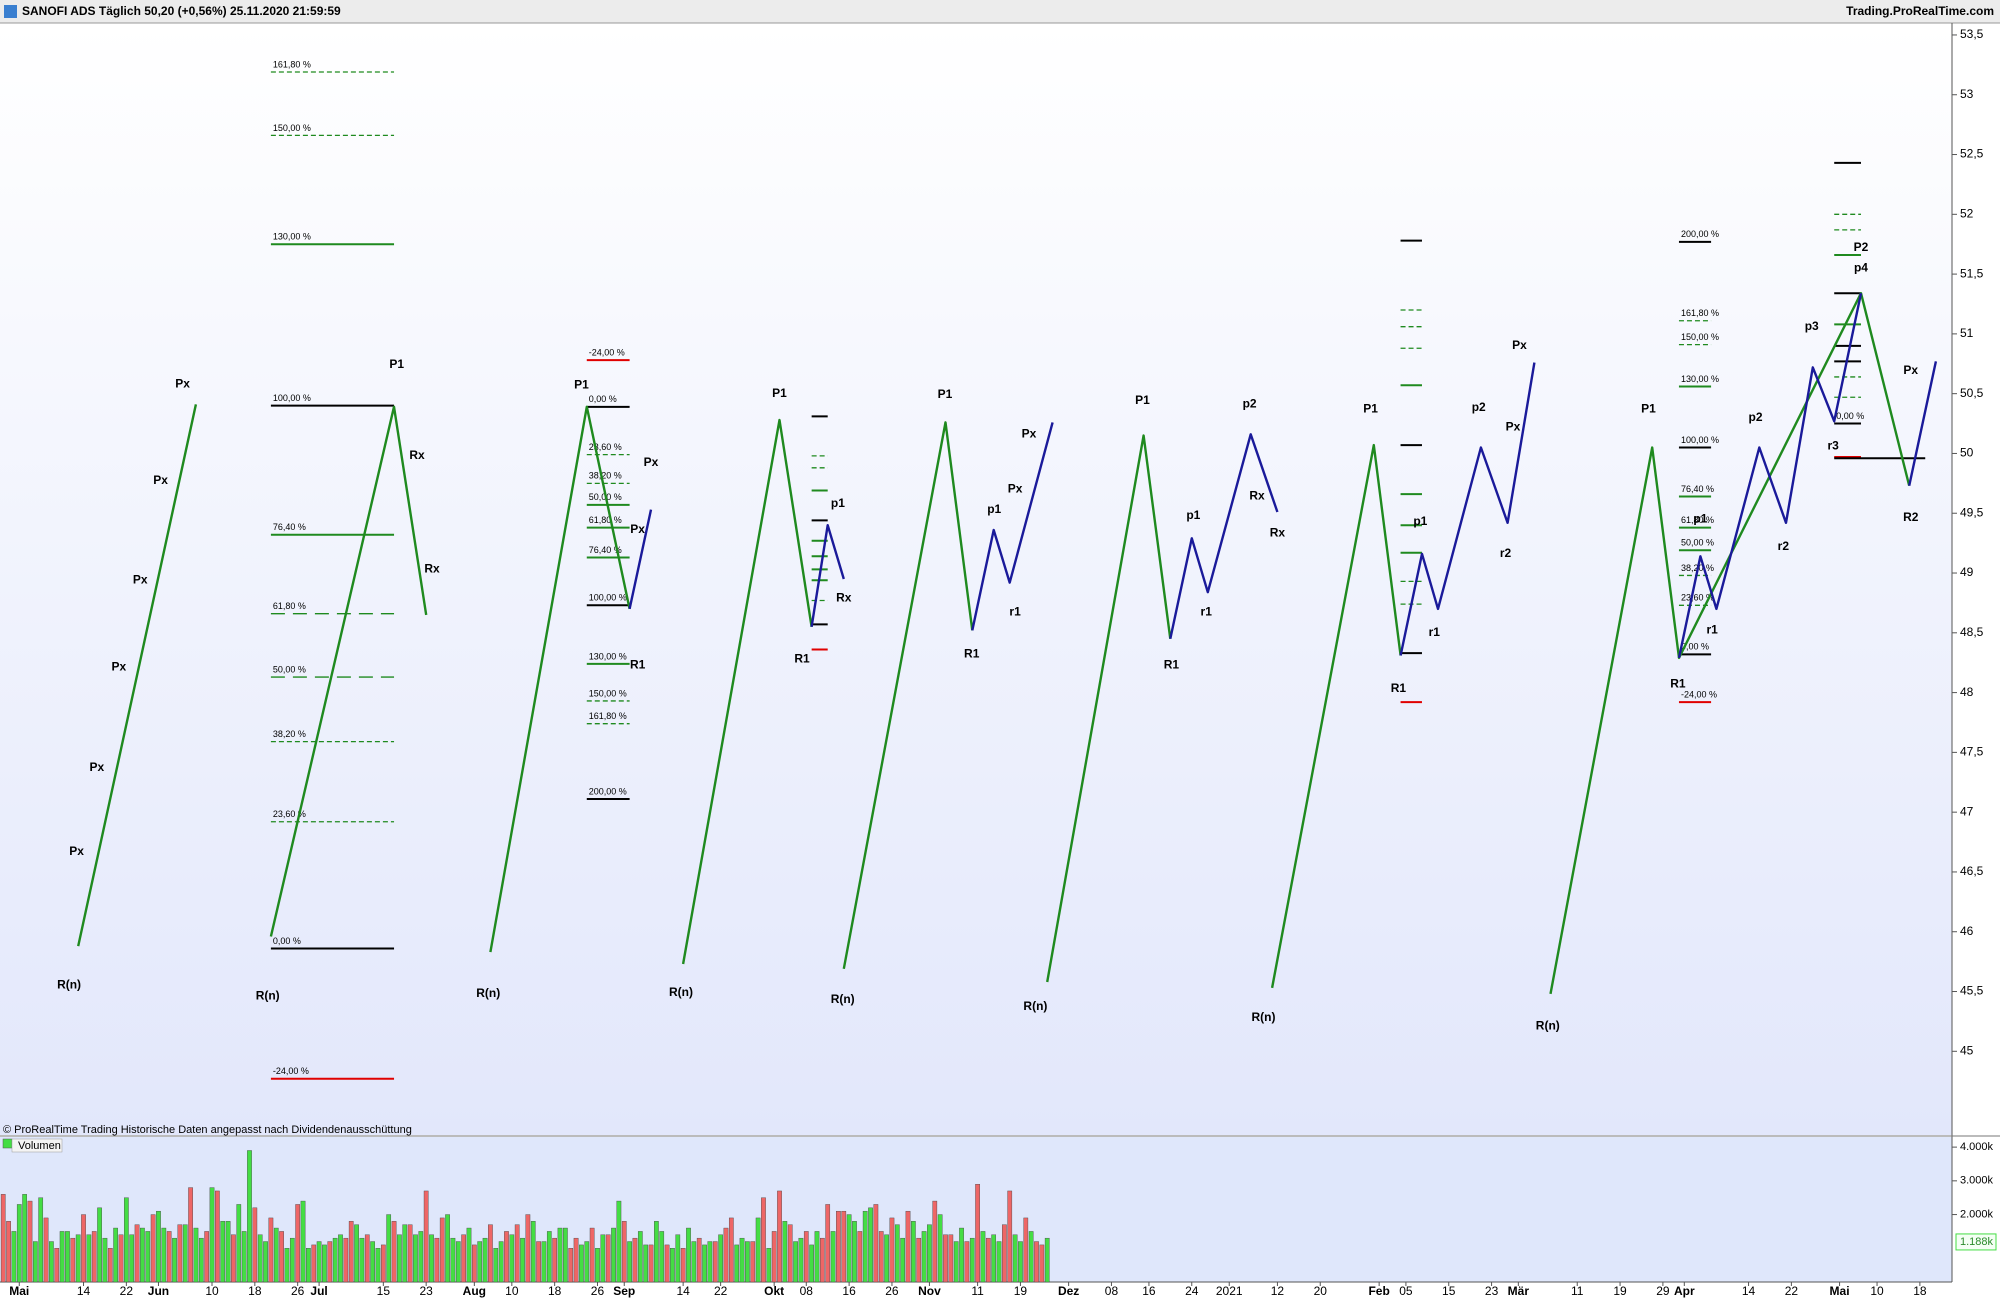 The width and height of the screenshot is (2000, 1300). What do you see at coordinates (994, 509) in the screenshot?
I see `wave-label: p1` at bounding box center [994, 509].